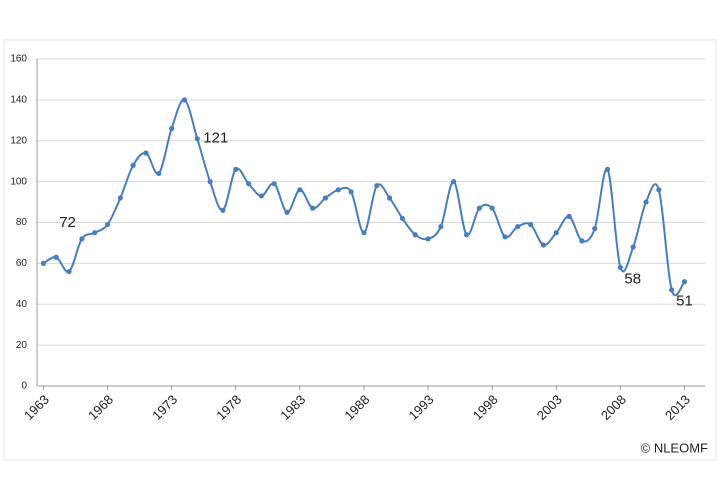 The width and height of the screenshot is (720, 500). I want to click on value-label: 121, so click(215, 138).